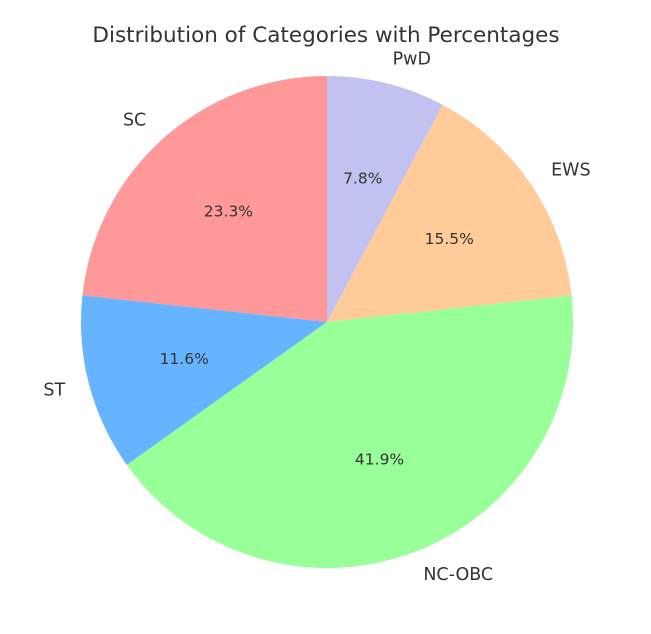 The image size is (651, 634). What do you see at coordinates (203, 380) in the screenshot?
I see `pie-slice-st` at bounding box center [203, 380].